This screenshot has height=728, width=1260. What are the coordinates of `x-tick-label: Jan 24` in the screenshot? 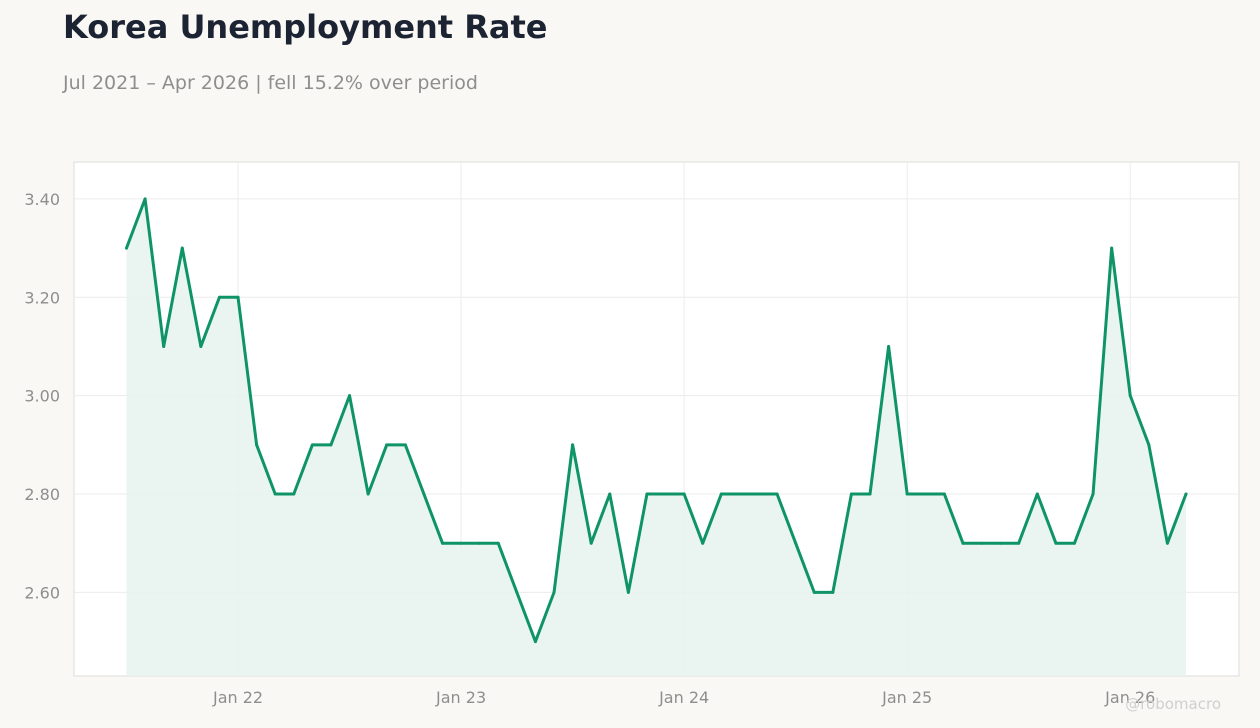 It's located at (683, 697).